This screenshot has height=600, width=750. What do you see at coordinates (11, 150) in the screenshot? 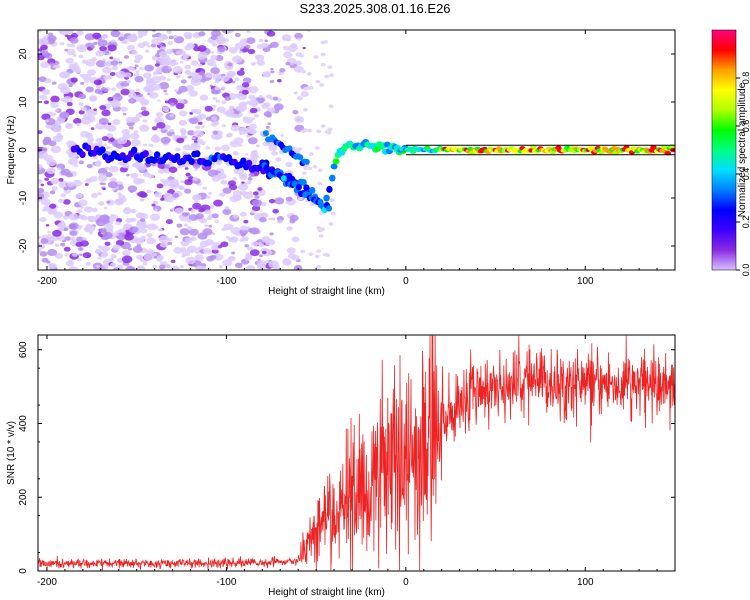
I see `top-y-axis-label: Frequency (Hz)` at bounding box center [11, 150].